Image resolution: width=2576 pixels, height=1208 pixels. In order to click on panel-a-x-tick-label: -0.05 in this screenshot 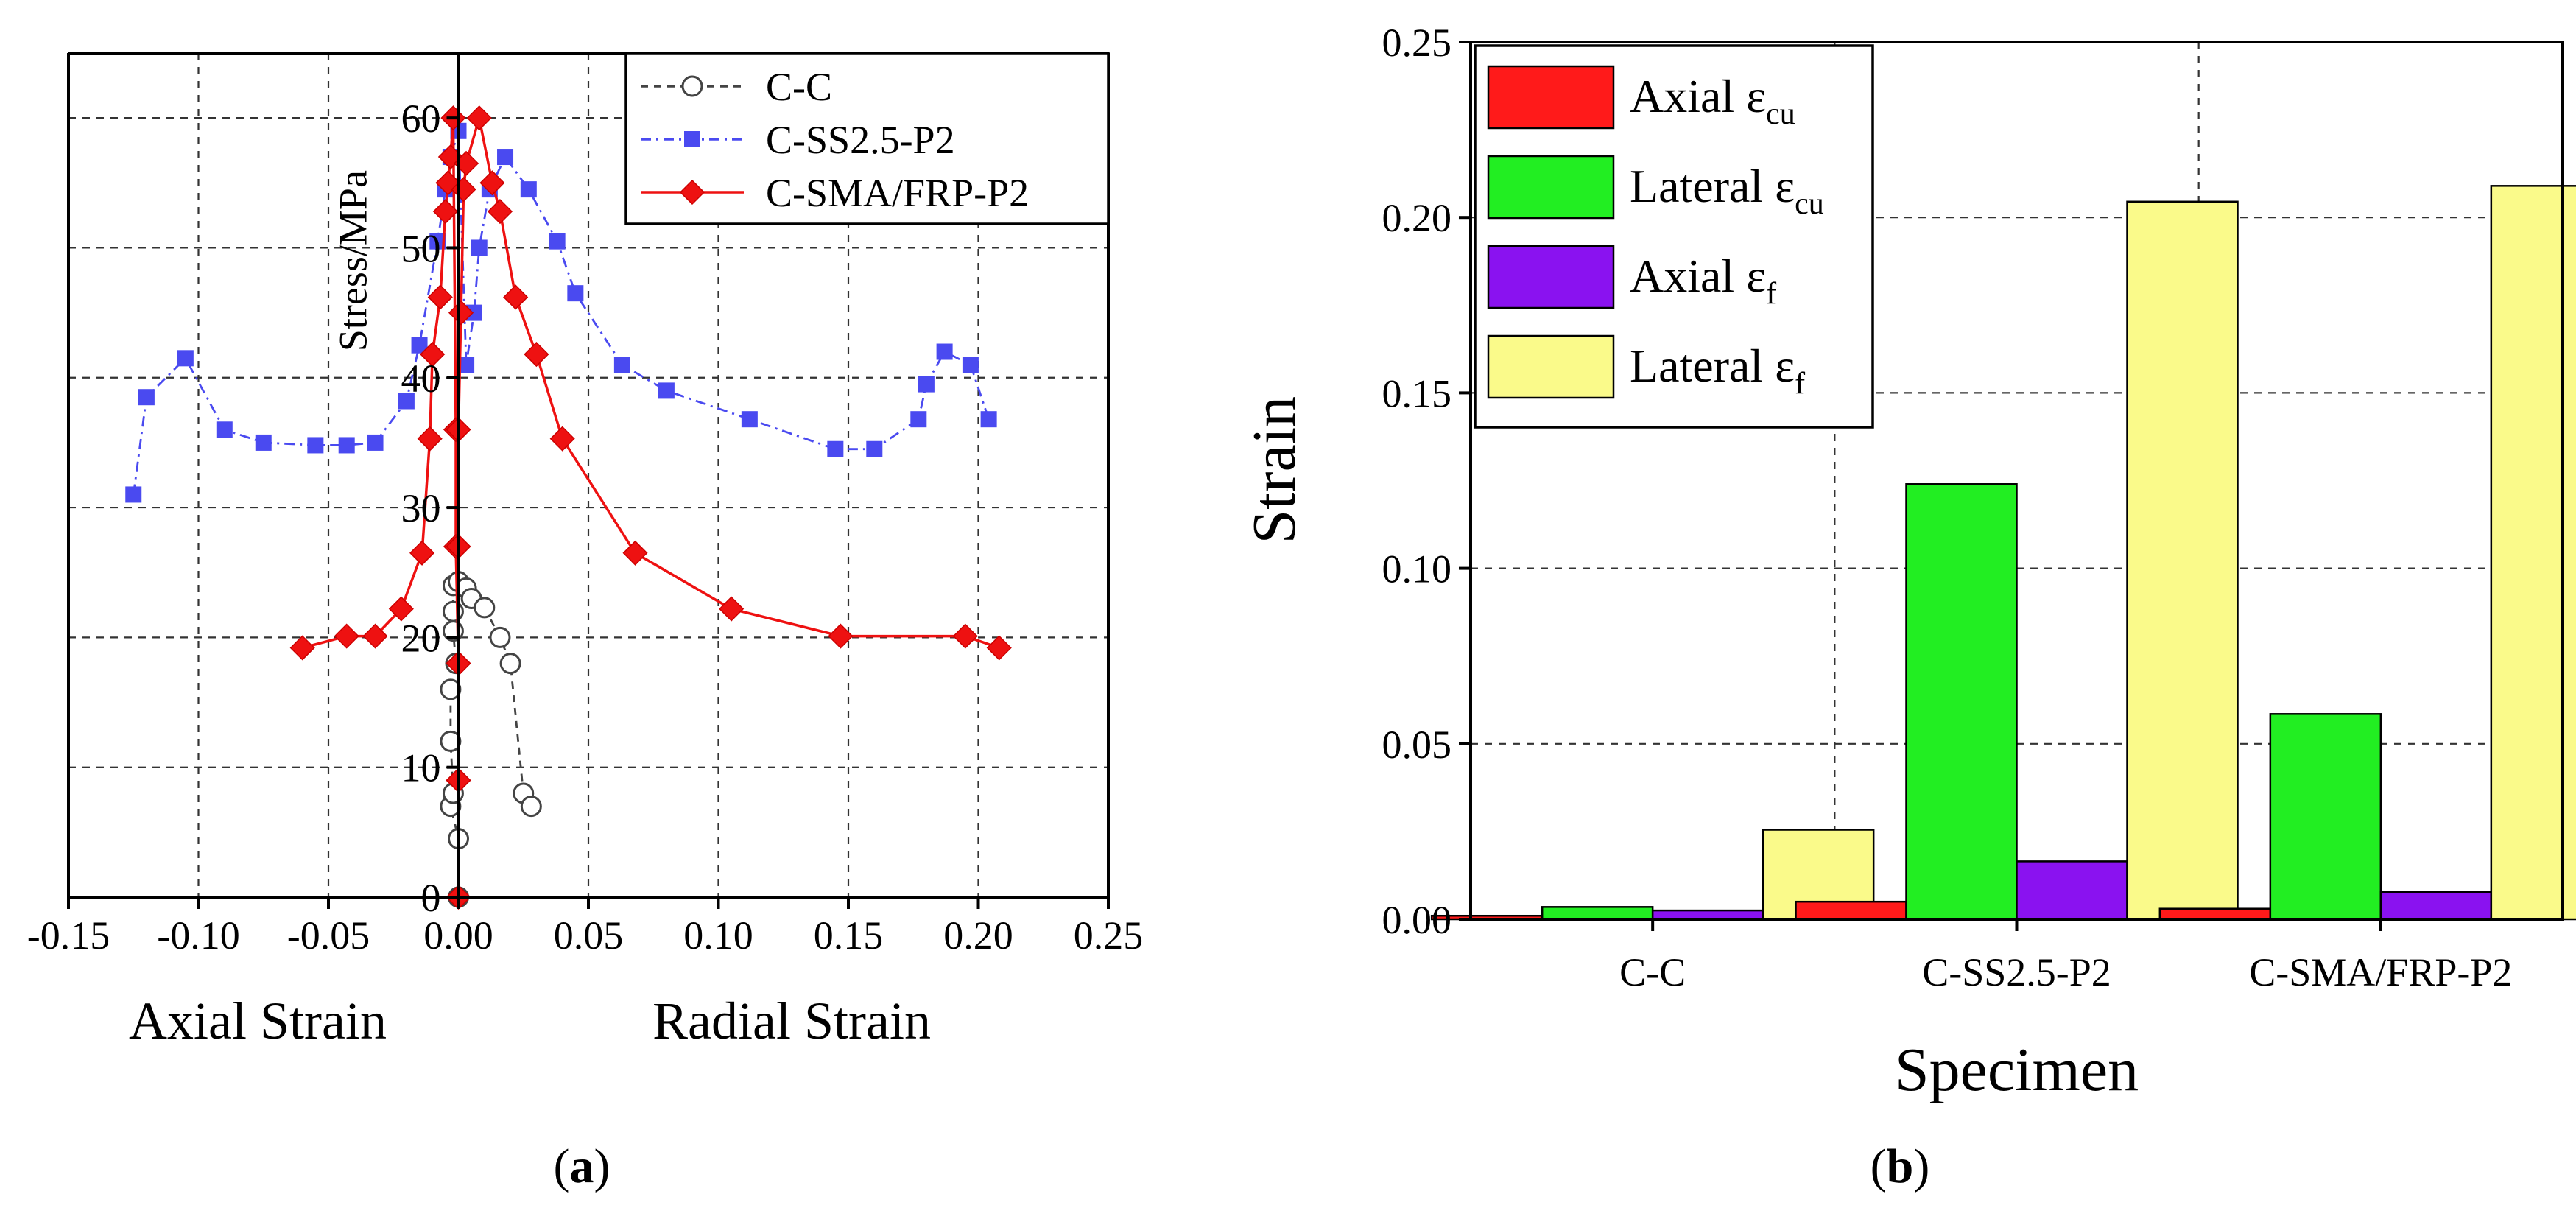, I will do `click(328, 936)`.